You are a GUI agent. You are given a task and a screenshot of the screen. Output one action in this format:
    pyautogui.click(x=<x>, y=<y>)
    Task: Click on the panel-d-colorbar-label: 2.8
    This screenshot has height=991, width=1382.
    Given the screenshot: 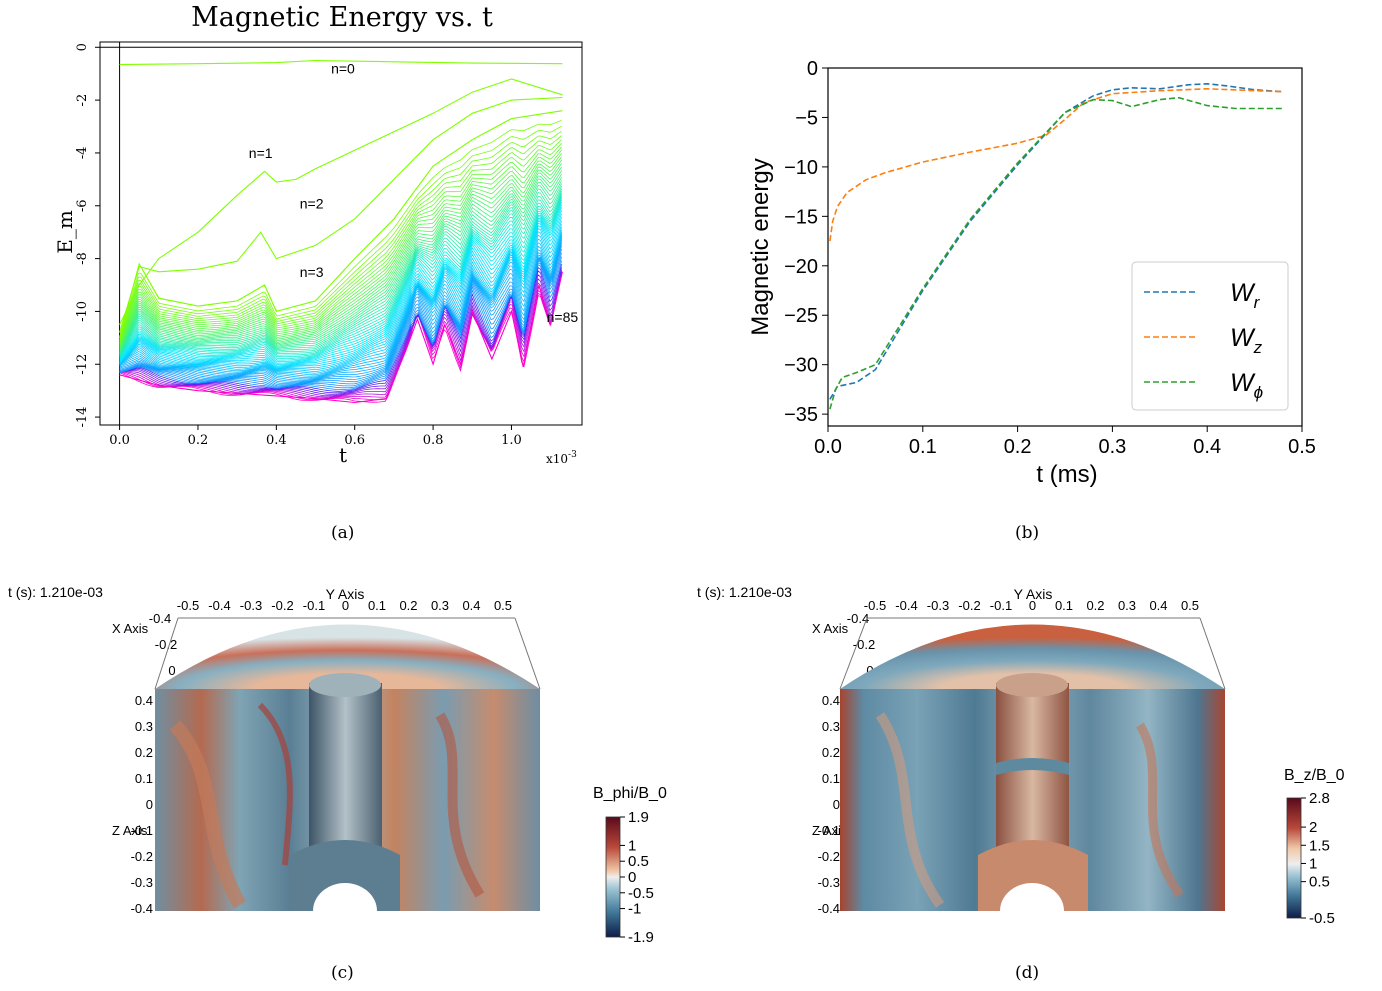 What is the action you would take?
    pyautogui.click(x=1319, y=798)
    